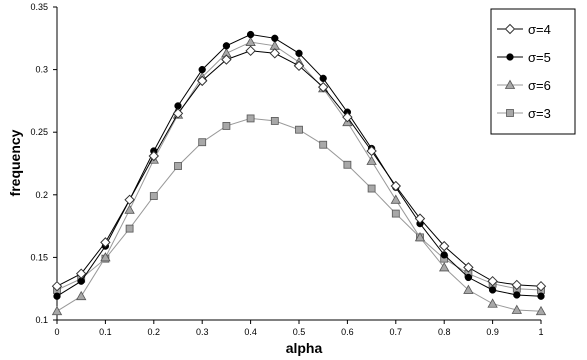 The width and height of the screenshot is (587, 360). What do you see at coordinates (41, 195) in the screenshot?
I see `y-tick-label: 0.2` at bounding box center [41, 195].